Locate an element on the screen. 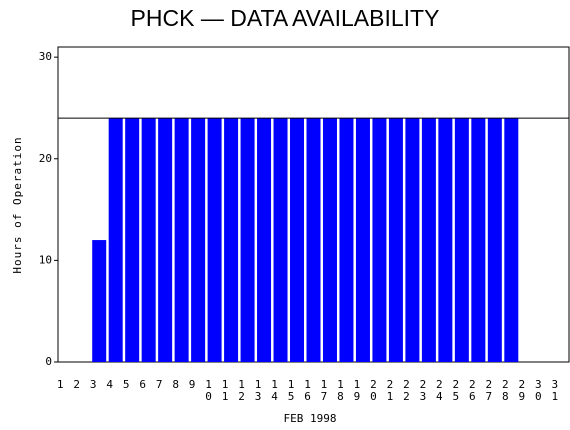 The height and width of the screenshot is (430, 570). x-tick-label: 2 is located at coordinates (76, 384).